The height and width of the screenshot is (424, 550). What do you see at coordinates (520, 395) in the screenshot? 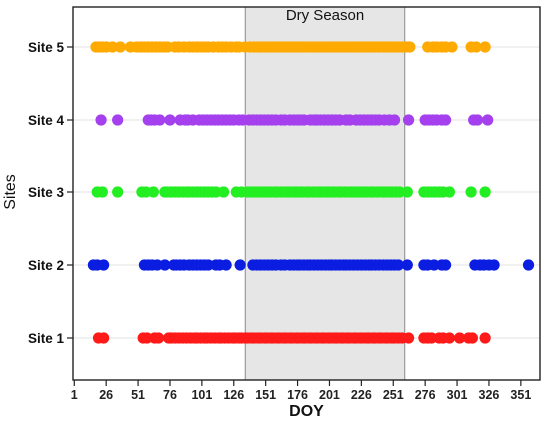
I see `x-tick-label: 351` at bounding box center [520, 395].